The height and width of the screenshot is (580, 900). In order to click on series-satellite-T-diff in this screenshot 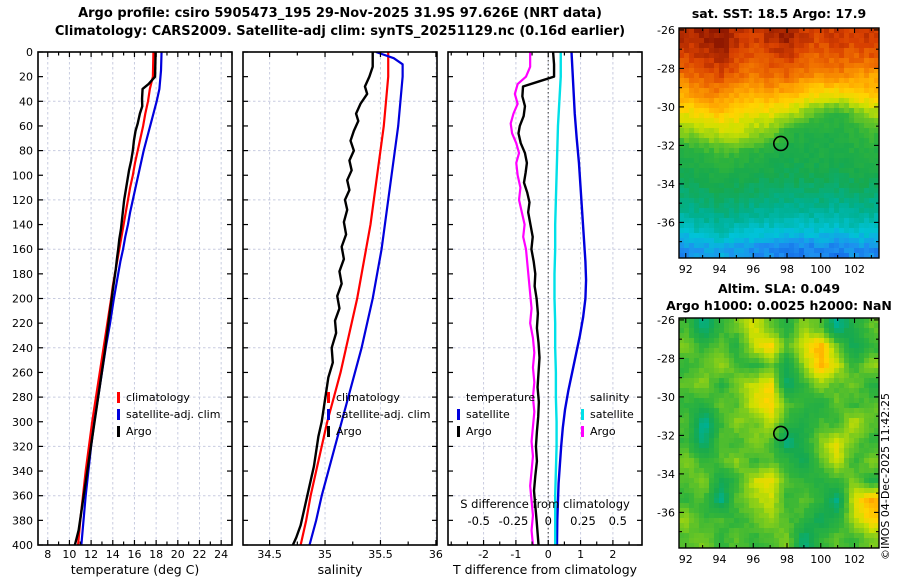, I will do `click(571, 298)`.